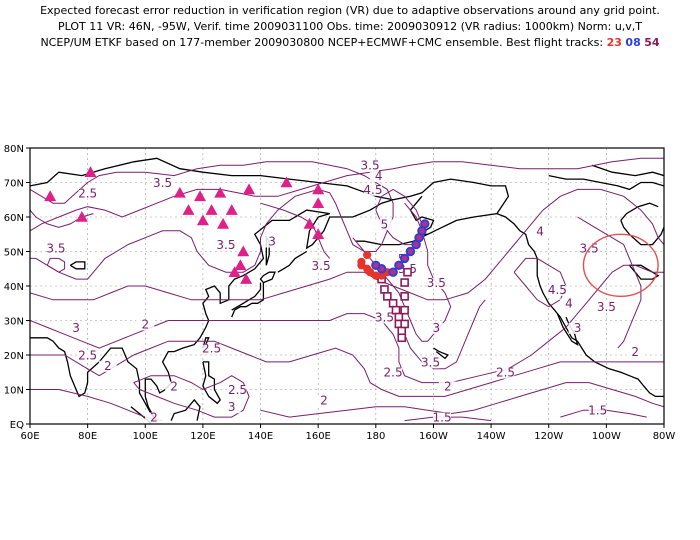 This screenshot has width=700, height=540. What do you see at coordinates (548, 436) in the screenshot?
I see `x-tick-label: 120W` at bounding box center [548, 436].